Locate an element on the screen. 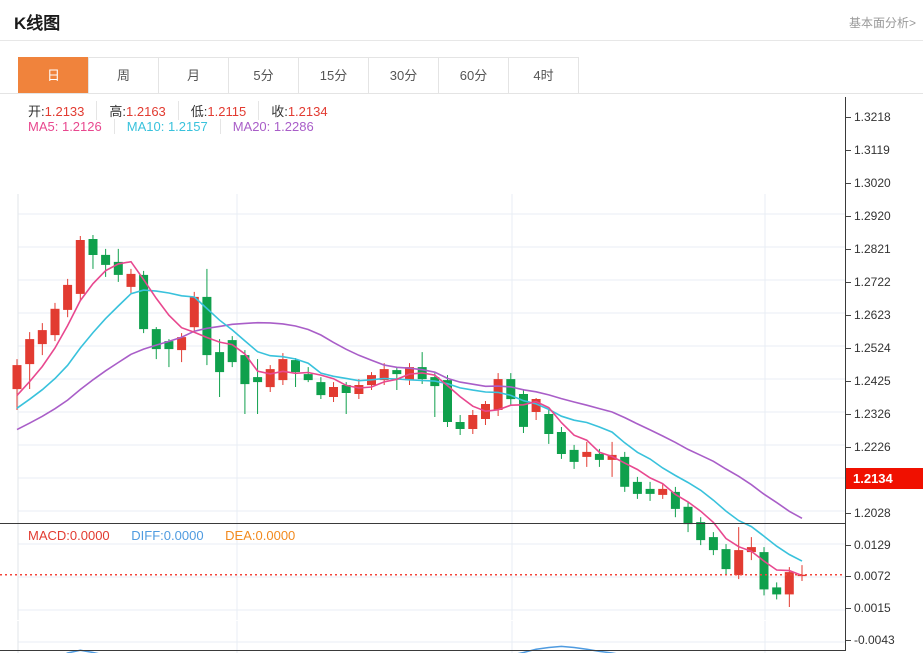 Image resolution: width=923 pixels, height=653 pixels. tab-period-2: 周 is located at coordinates (123, 75).